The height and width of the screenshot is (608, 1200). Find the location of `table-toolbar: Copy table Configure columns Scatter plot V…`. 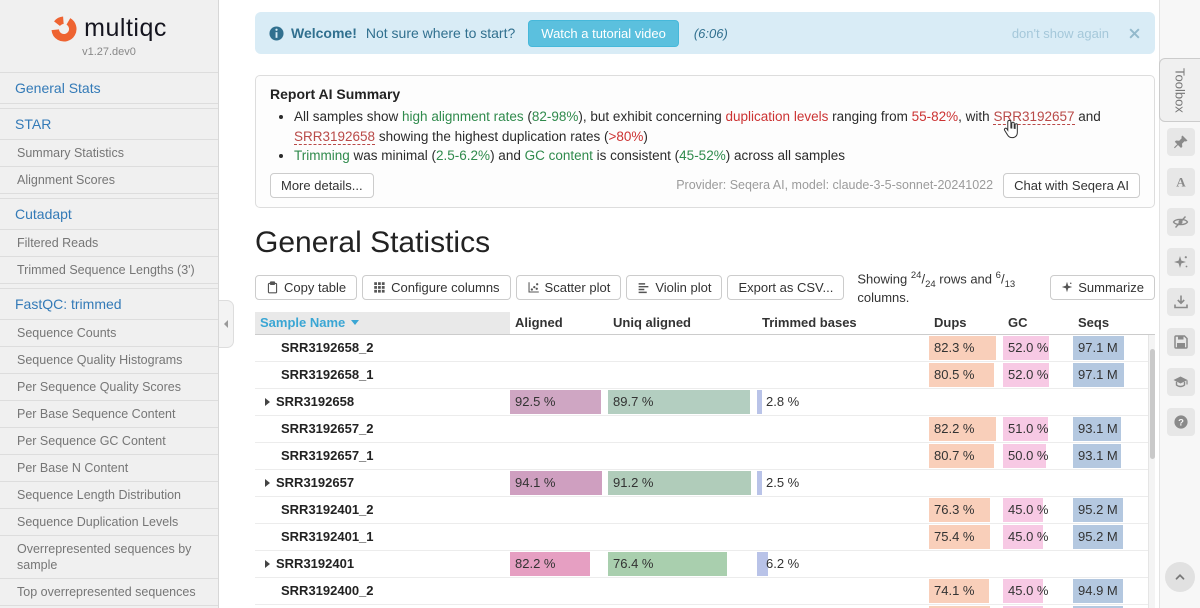

table-toolbar: Copy table Configure columns Scatter plot V… is located at coordinates (705, 287).